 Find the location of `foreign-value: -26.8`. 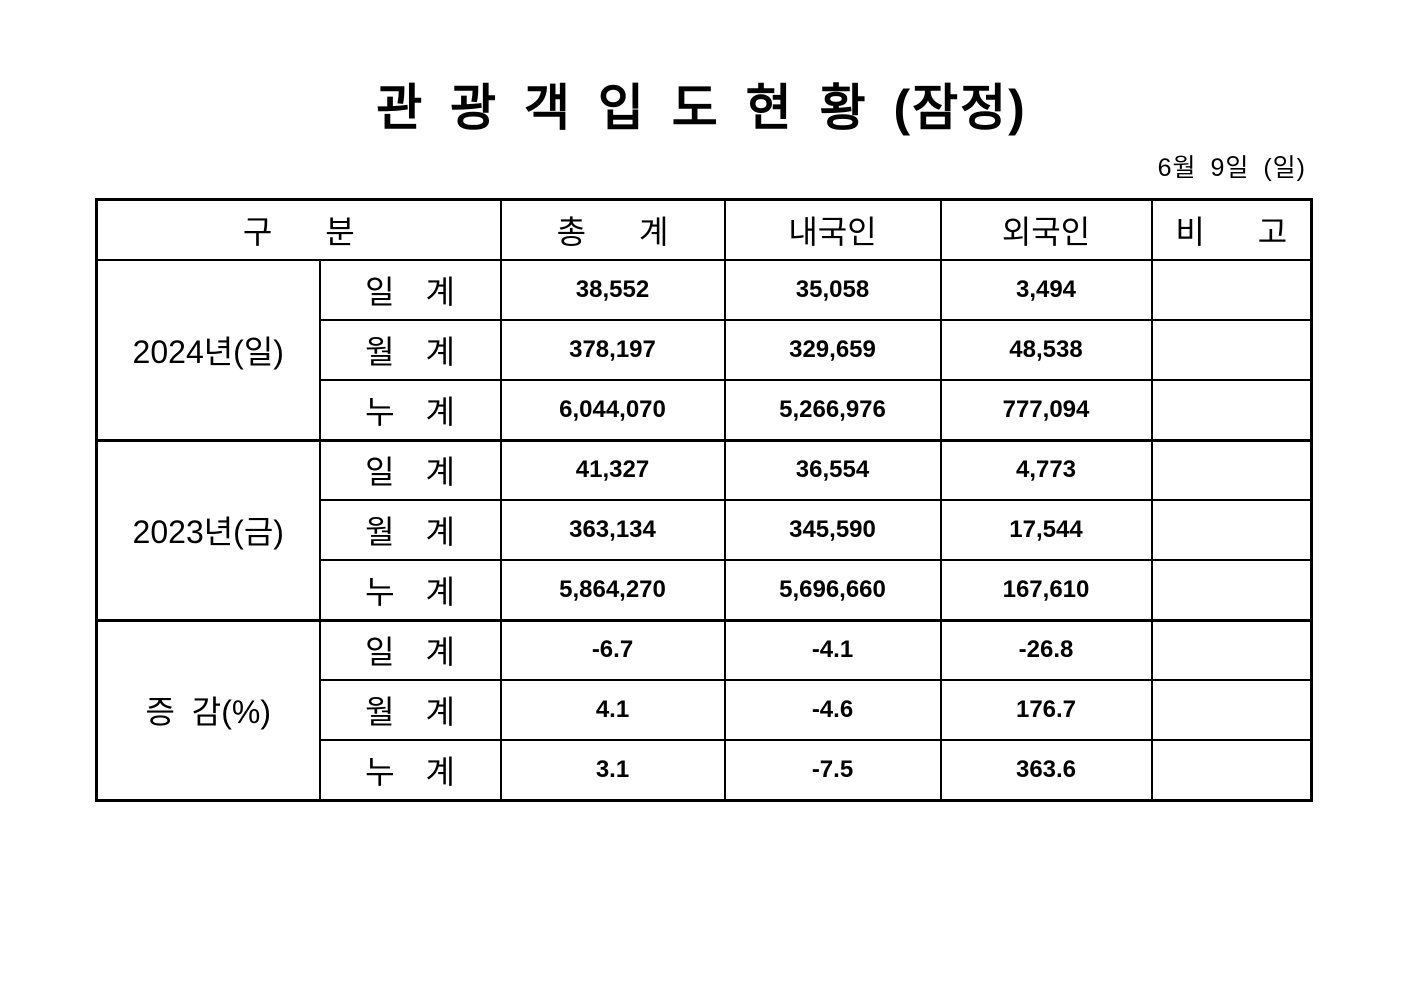

foreign-value: -26.8 is located at coordinates (1046, 649).